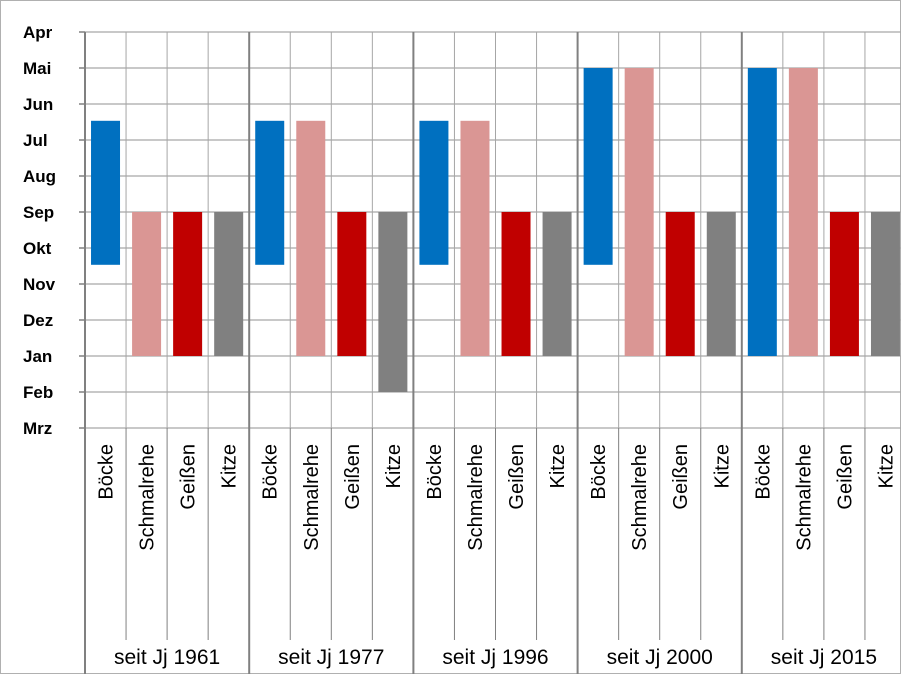  Describe the element at coordinates (598, 166) in the screenshot. I see `bar-böcke-4` at that location.